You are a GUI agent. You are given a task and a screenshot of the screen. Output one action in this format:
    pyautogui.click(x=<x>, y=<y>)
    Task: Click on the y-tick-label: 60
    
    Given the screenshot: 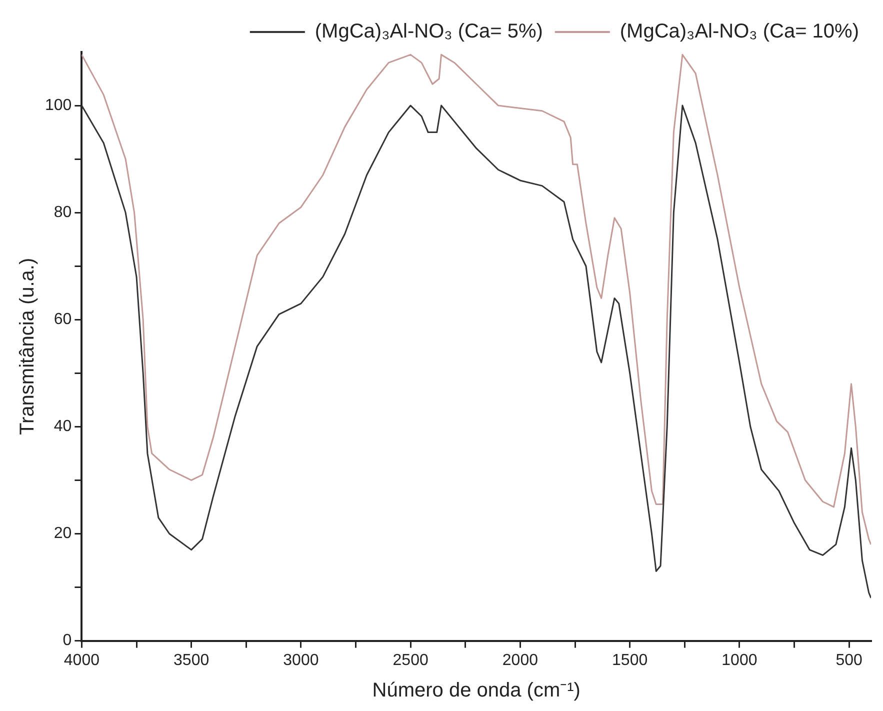 What is the action you would take?
    pyautogui.click(x=63, y=319)
    